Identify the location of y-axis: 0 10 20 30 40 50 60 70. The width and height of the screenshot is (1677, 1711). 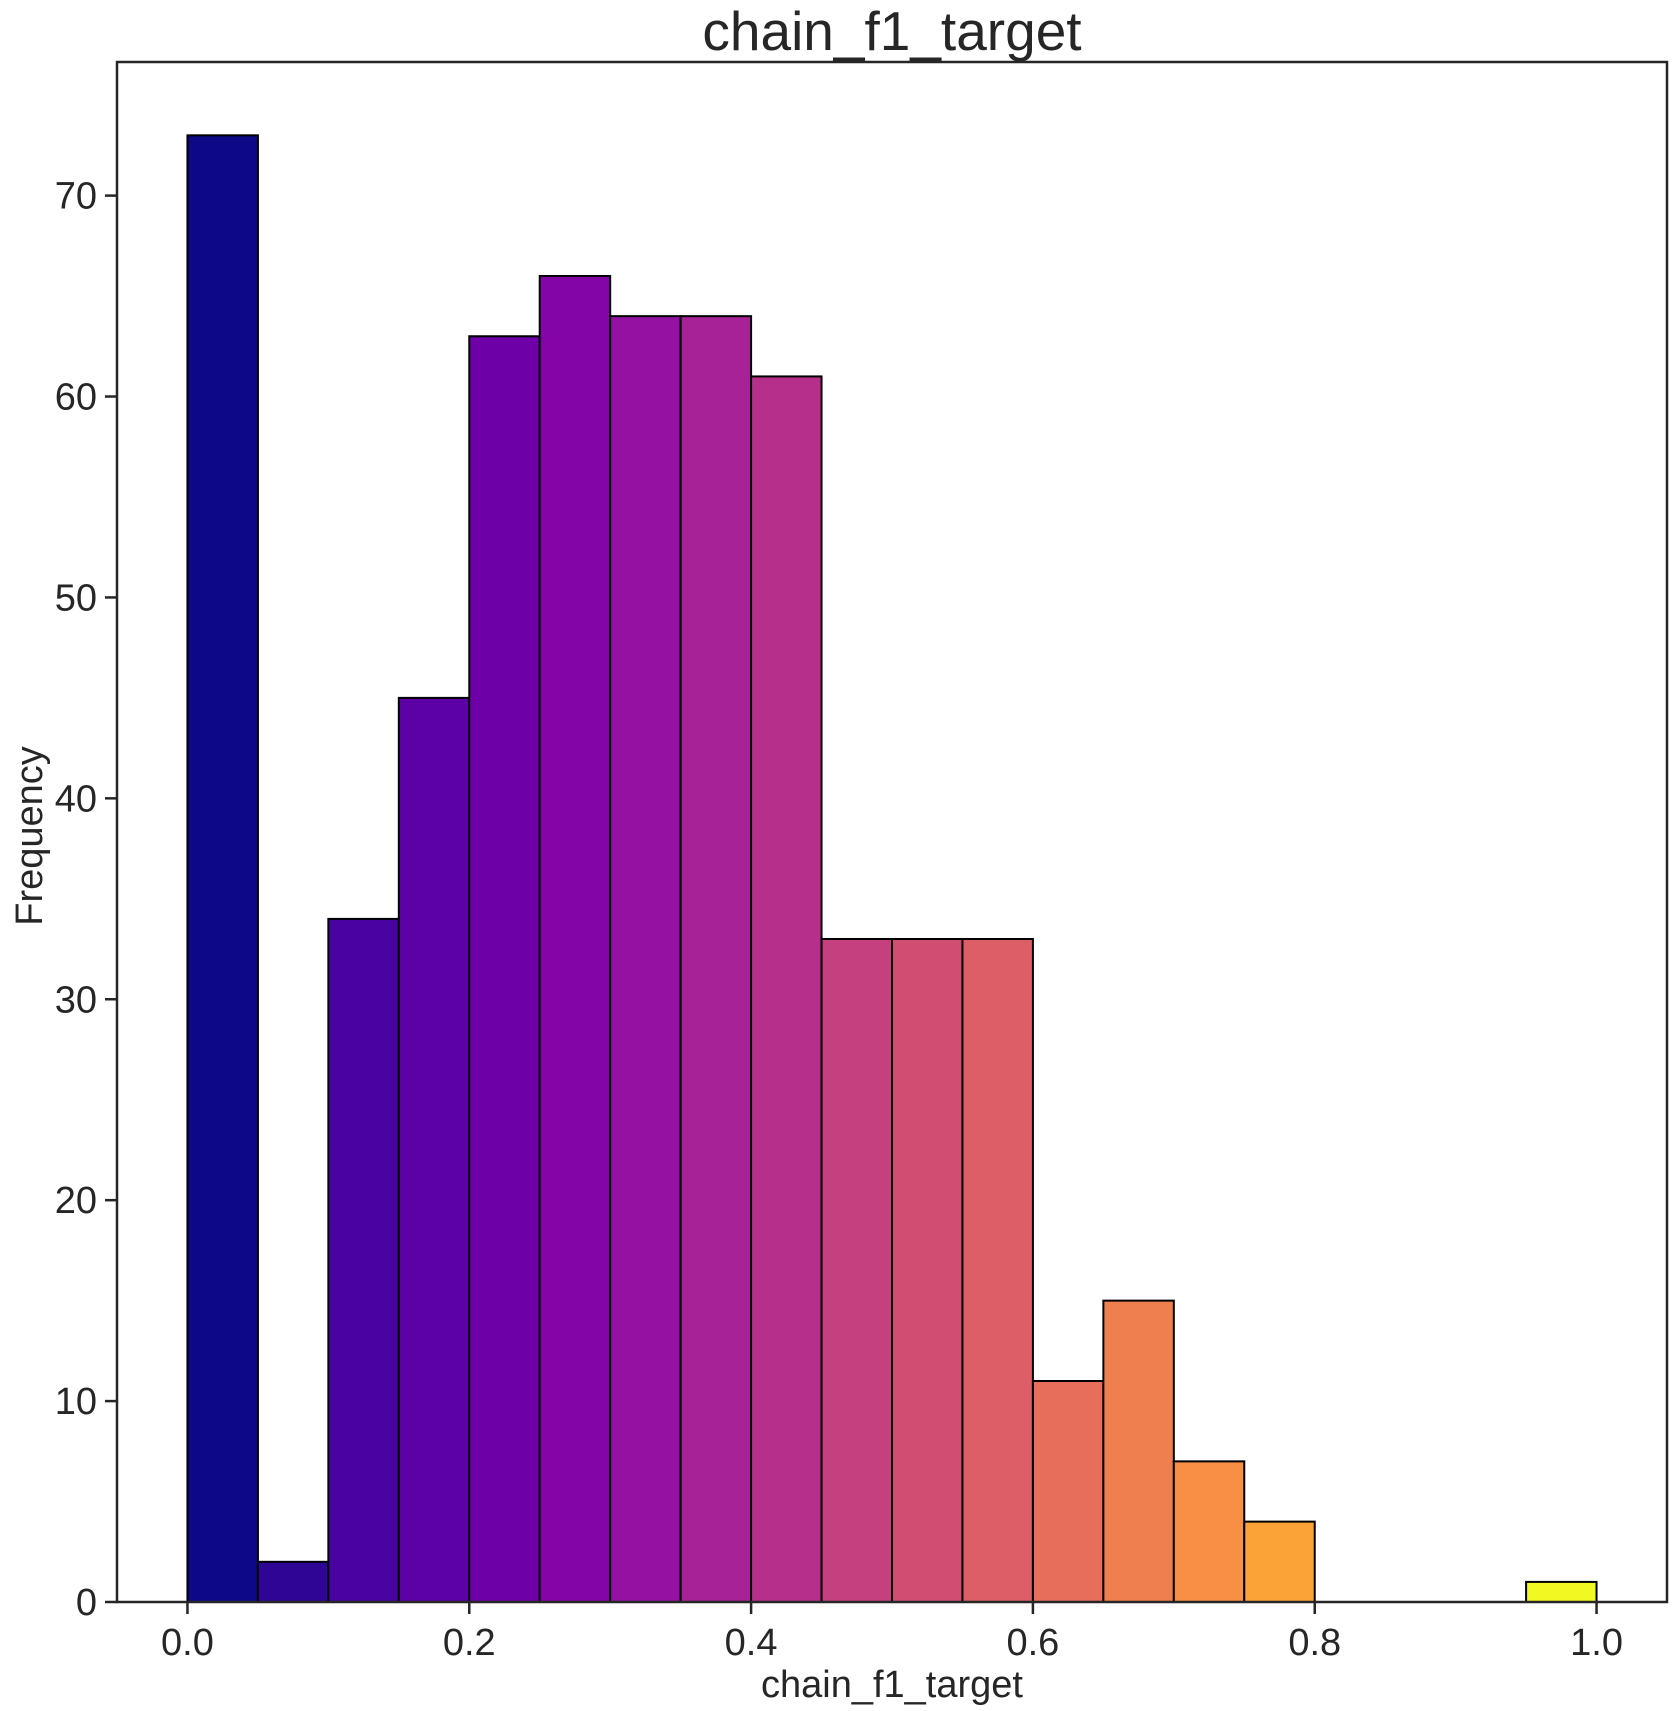
(86, 900).